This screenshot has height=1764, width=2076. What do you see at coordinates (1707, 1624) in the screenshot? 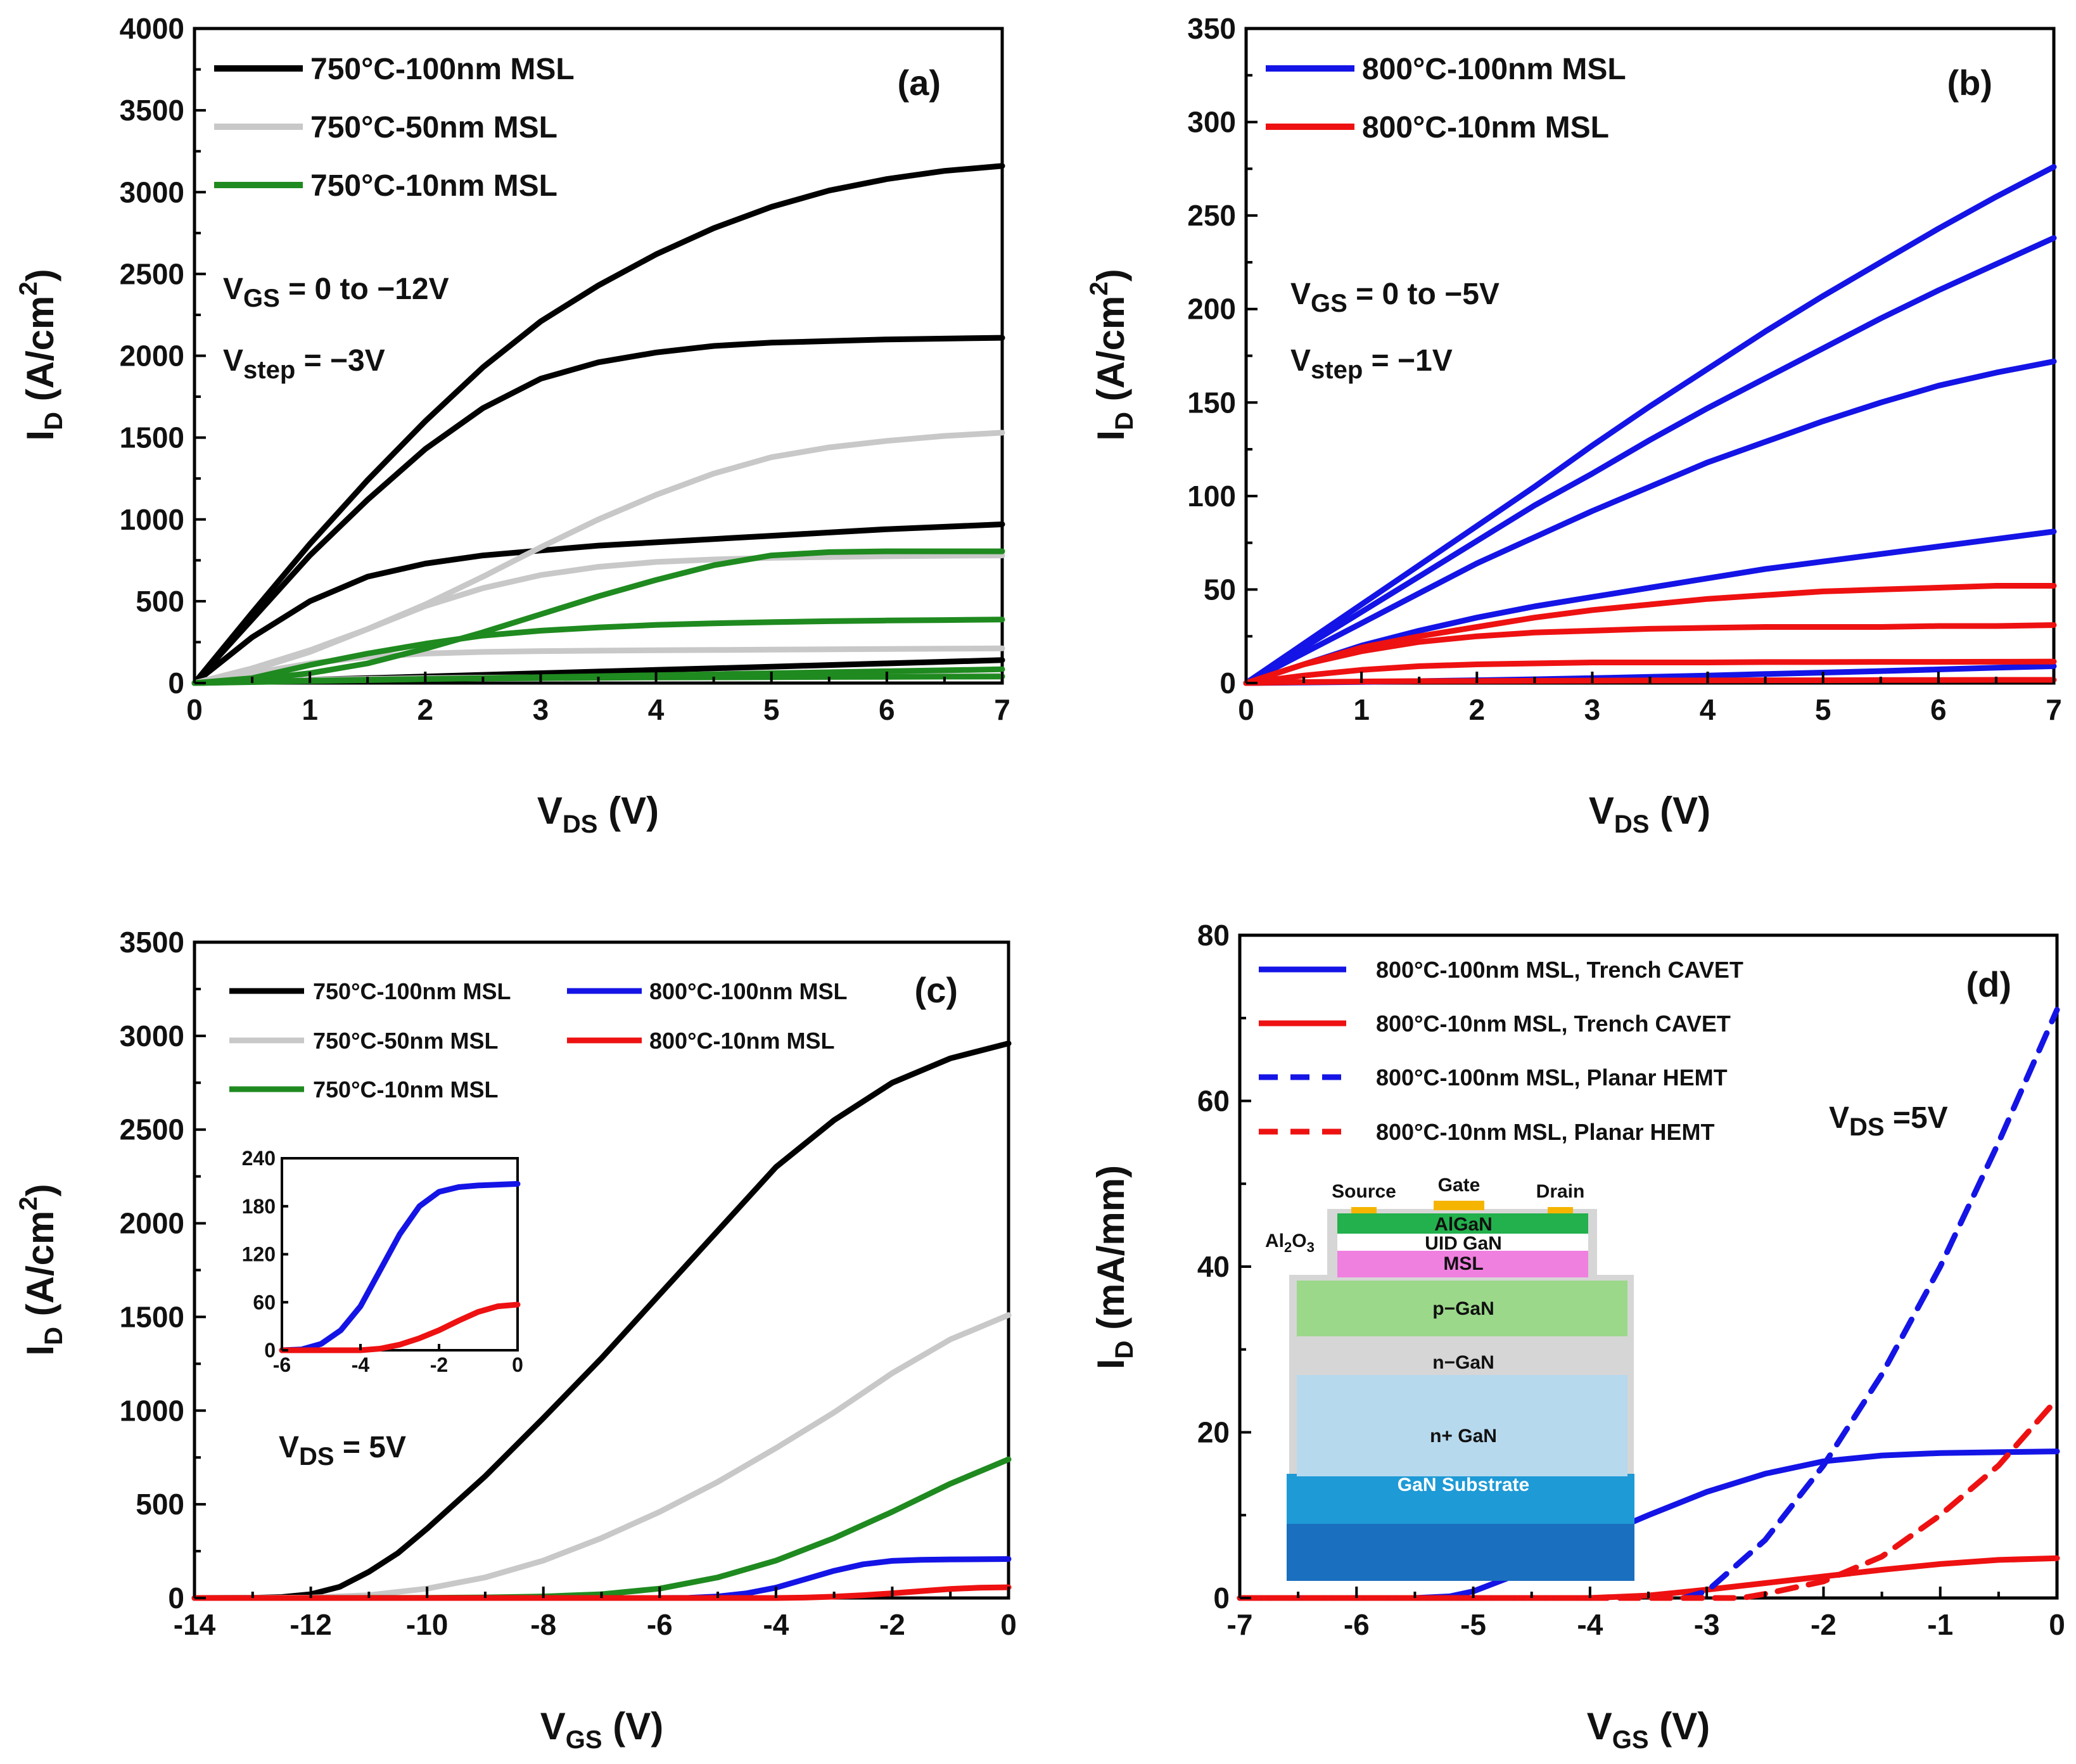
I see `panel-d-x-tick-label-4: -3` at bounding box center [1707, 1624].